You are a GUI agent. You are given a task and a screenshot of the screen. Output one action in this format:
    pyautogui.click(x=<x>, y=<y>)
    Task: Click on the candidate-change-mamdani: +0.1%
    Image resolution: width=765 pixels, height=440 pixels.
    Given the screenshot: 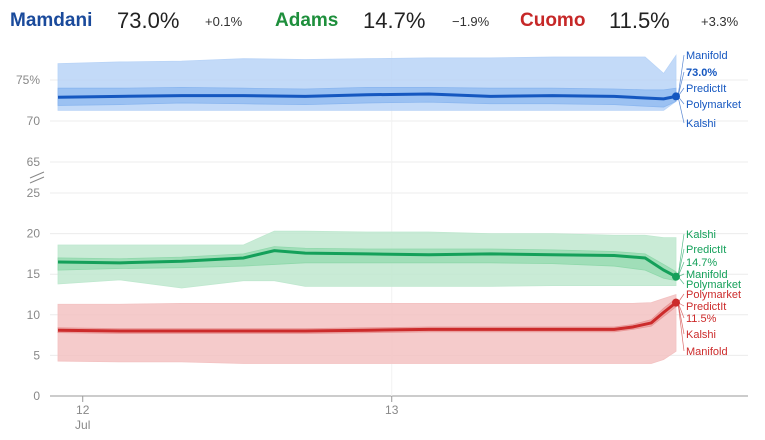 What is the action you would take?
    pyautogui.click(x=224, y=21)
    